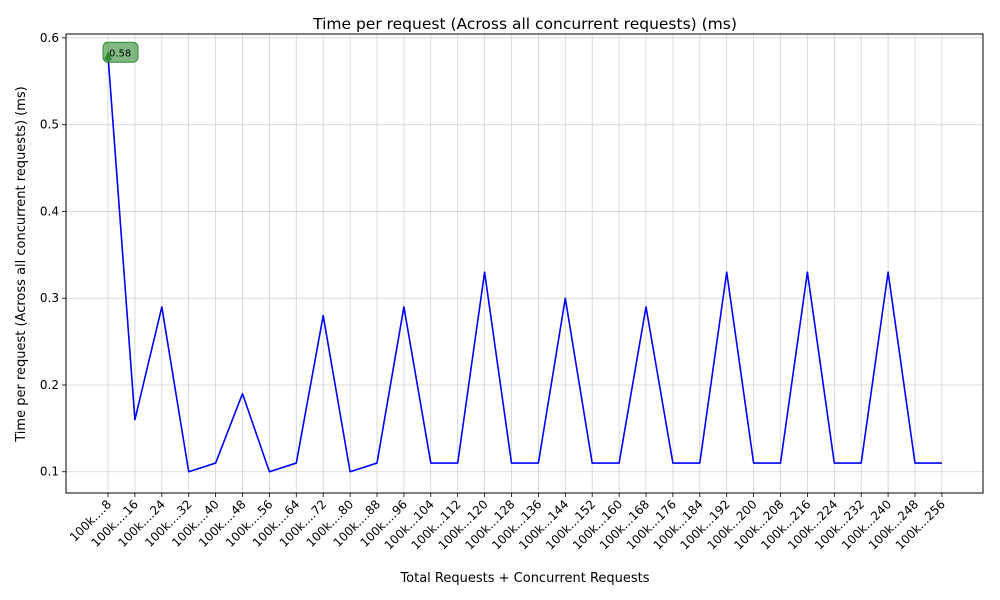  I want to click on annotation-layer: 0.58, so click(120, 52).